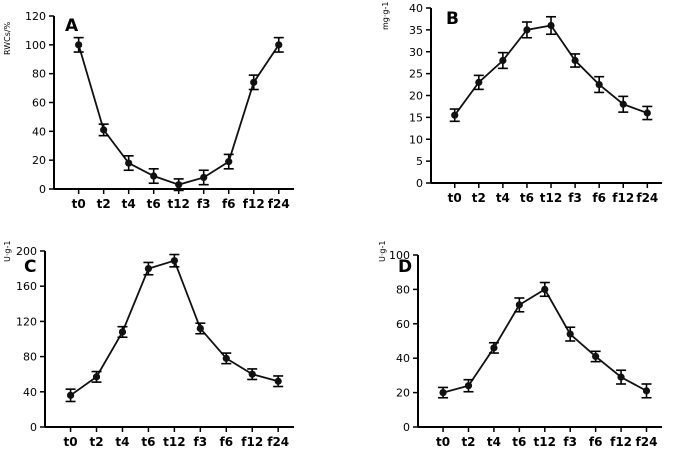 The height and width of the screenshot is (450, 680). I want to click on panel-label-b: B, so click(452, 19).